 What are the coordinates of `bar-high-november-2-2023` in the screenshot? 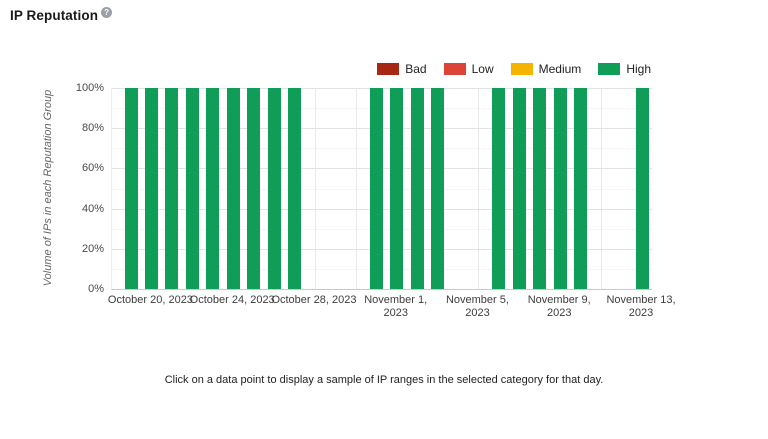 It's located at (417, 188).